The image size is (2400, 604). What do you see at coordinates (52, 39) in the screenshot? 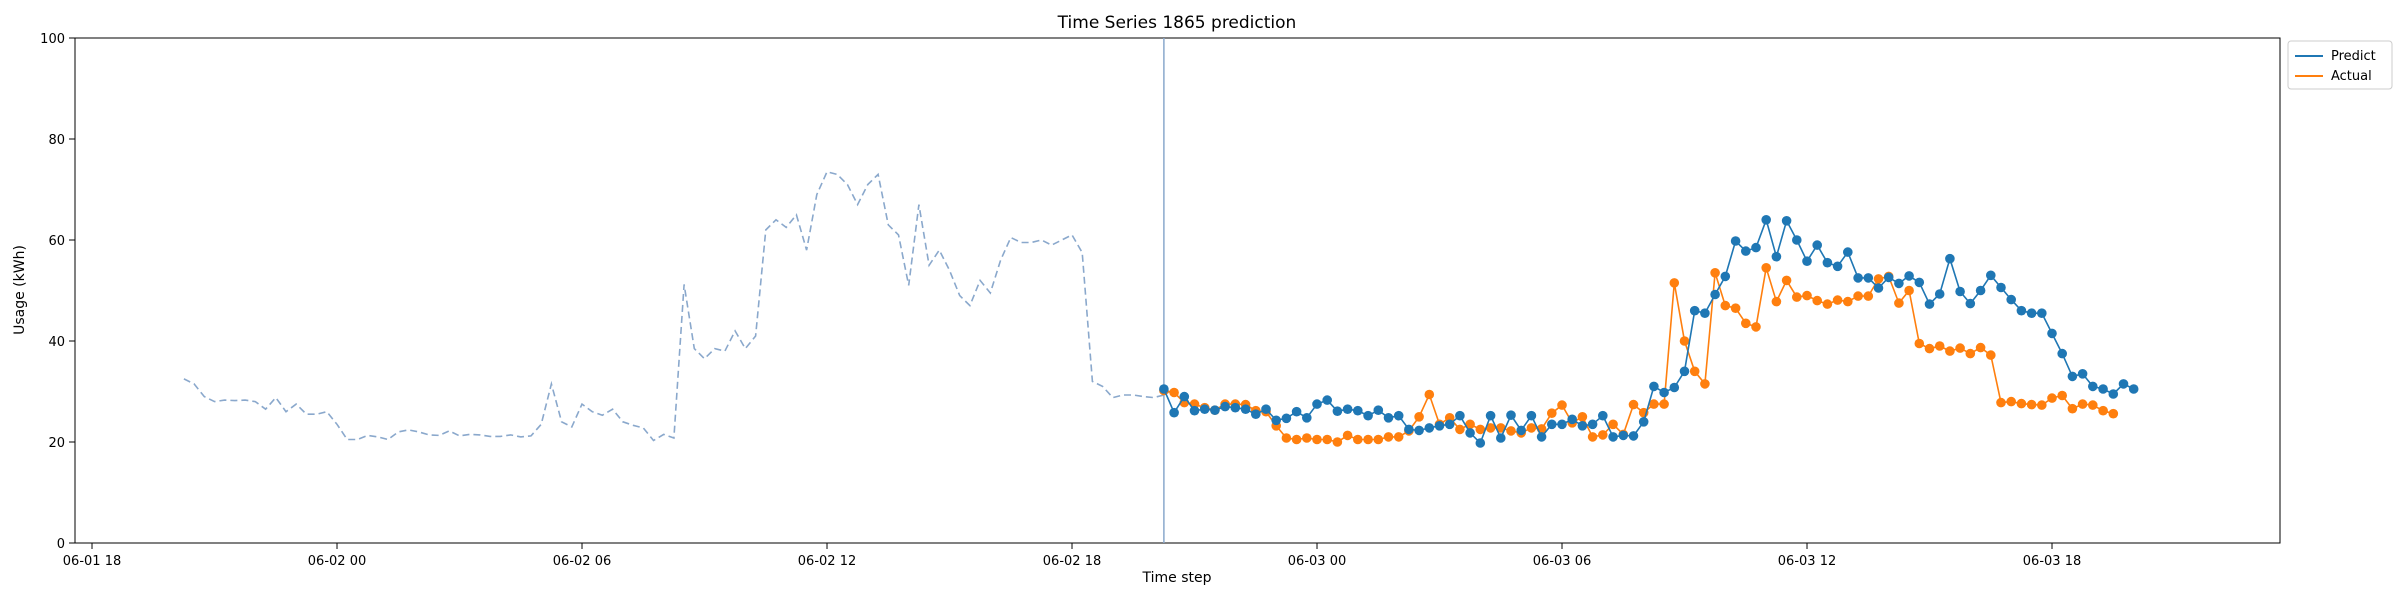
I see `y-tick-label: 100` at bounding box center [52, 39].